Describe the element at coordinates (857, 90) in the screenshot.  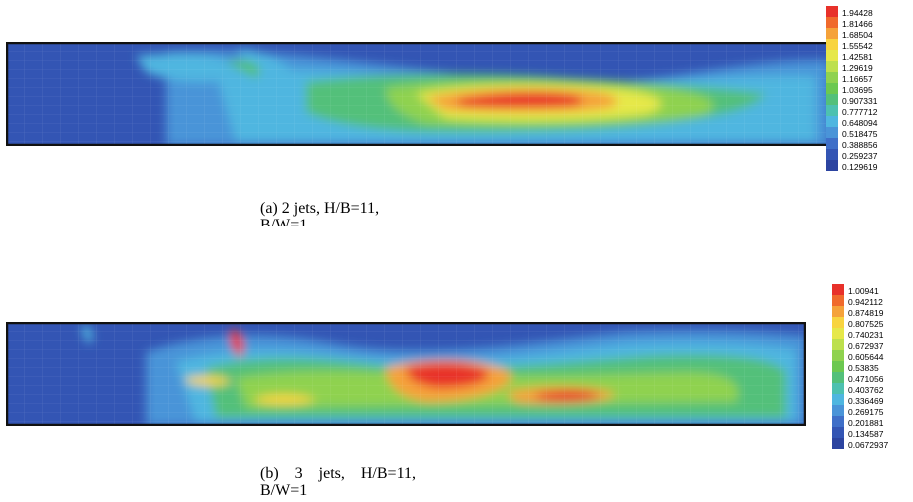
I see `legend-a-label: 1.03695` at that location.